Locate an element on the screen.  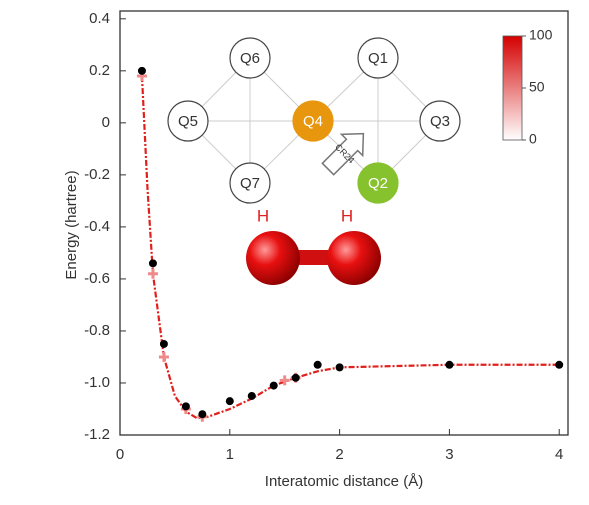
x-tick-label: 2 is located at coordinates (339, 454).